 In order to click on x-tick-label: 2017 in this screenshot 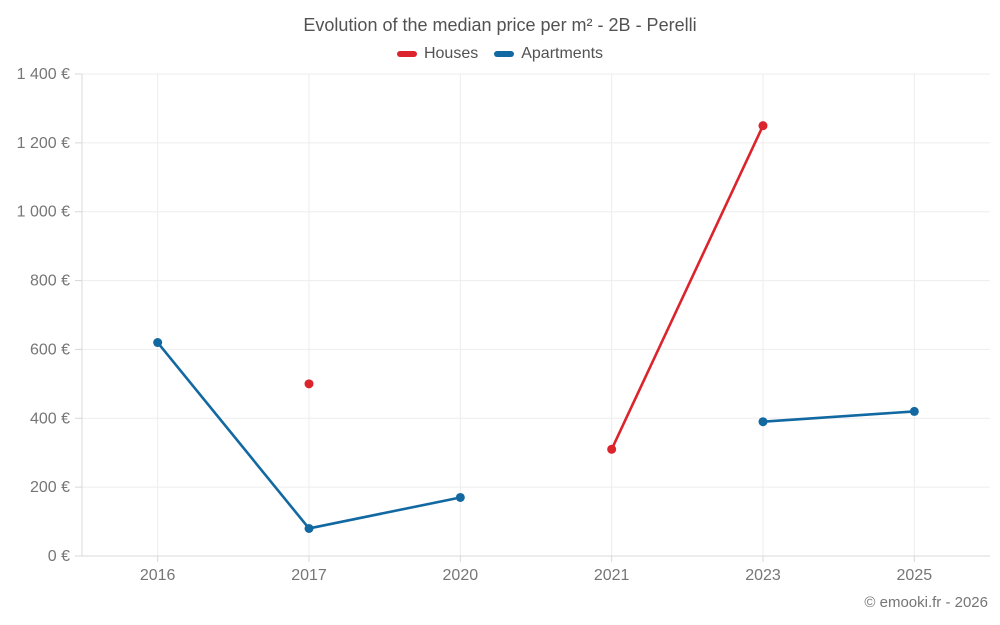, I will do `click(309, 575)`.